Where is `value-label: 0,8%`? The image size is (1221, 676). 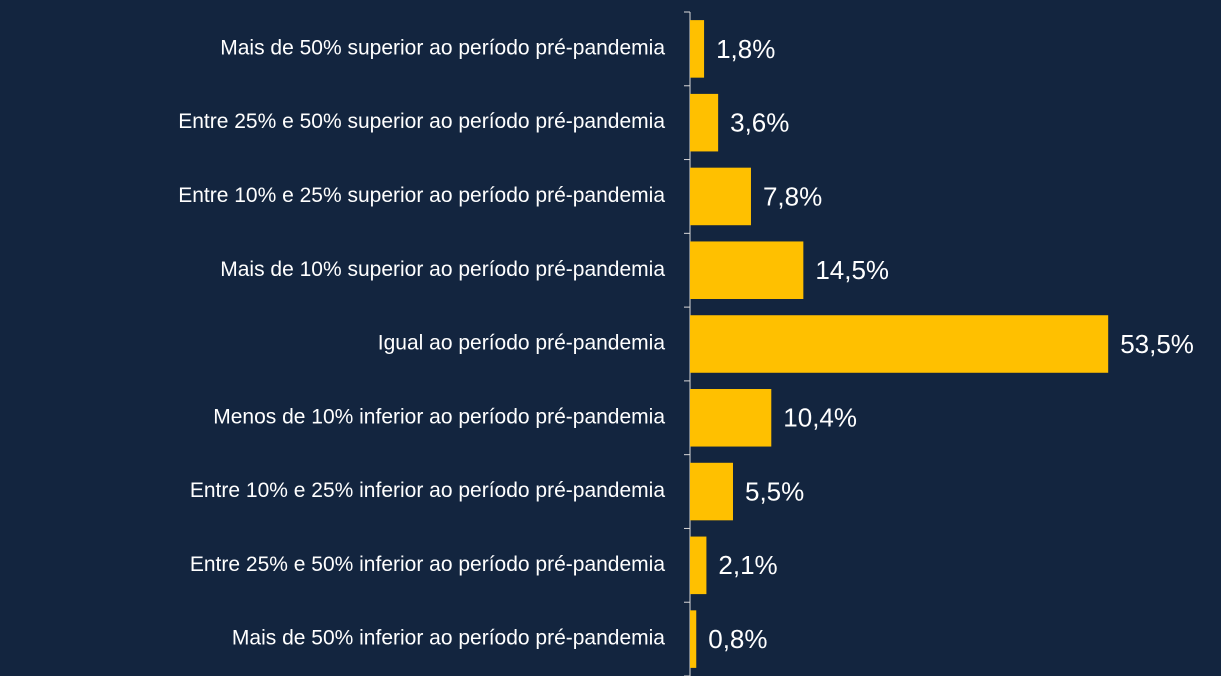
value-label: 0,8% is located at coordinates (737, 639).